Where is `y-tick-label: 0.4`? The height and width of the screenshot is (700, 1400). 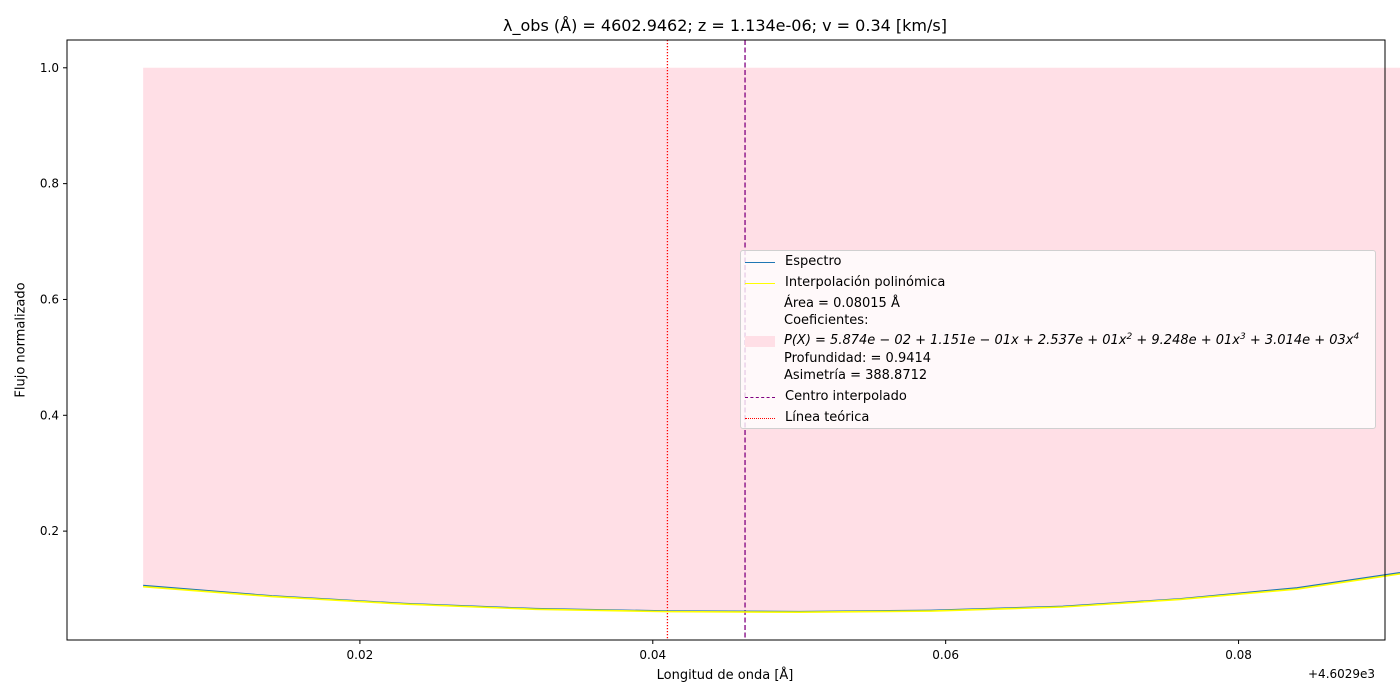 y-tick-label: 0.4 is located at coordinates (49, 415).